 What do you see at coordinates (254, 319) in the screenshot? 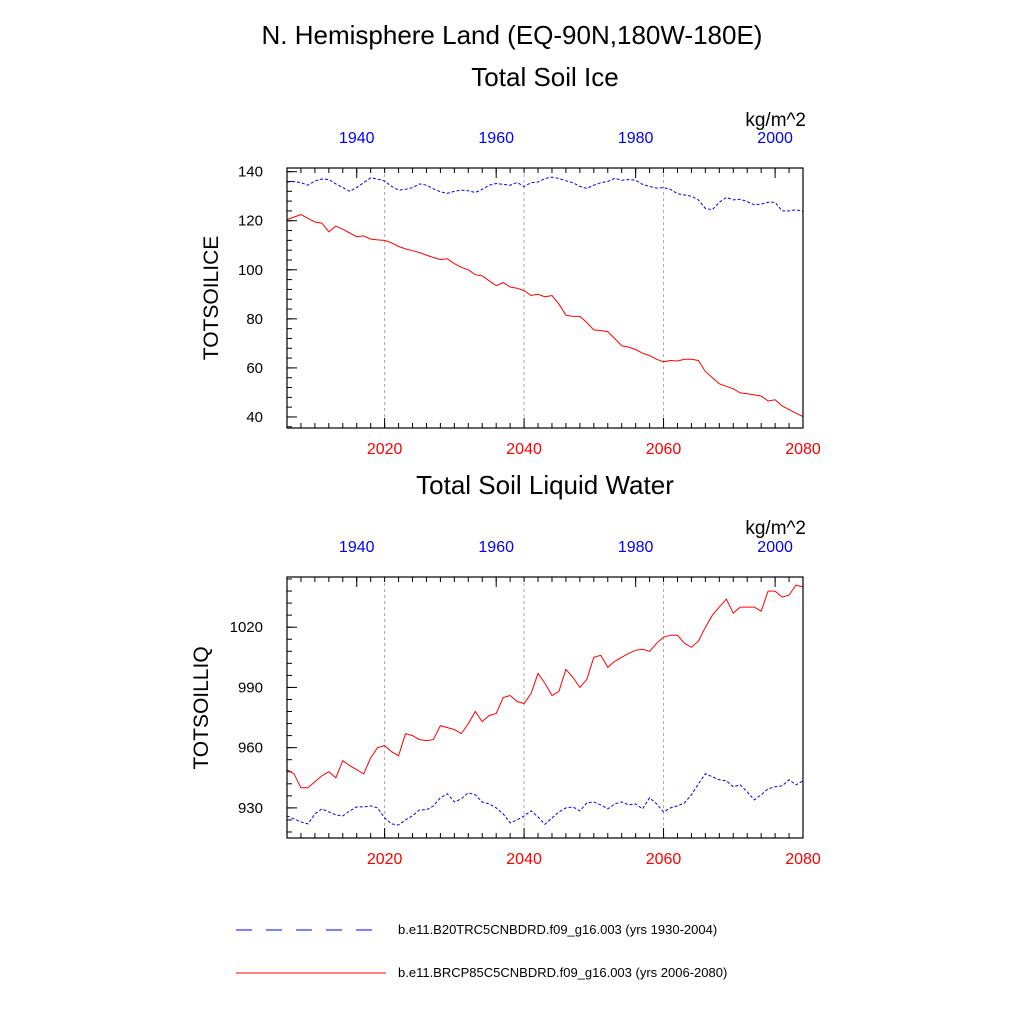
I see `y-tick-label: 80` at bounding box center [254, 319].